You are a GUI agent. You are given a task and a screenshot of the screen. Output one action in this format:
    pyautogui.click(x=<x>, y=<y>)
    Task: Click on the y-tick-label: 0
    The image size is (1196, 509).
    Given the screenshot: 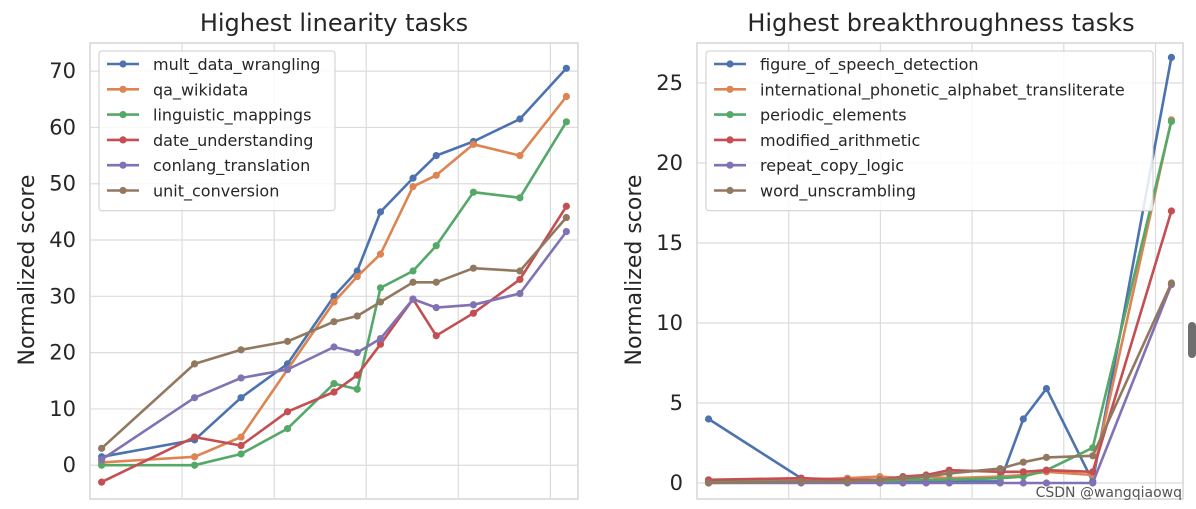 What is the action you would take?
    pyautogui.click(x=676, y=483)
    